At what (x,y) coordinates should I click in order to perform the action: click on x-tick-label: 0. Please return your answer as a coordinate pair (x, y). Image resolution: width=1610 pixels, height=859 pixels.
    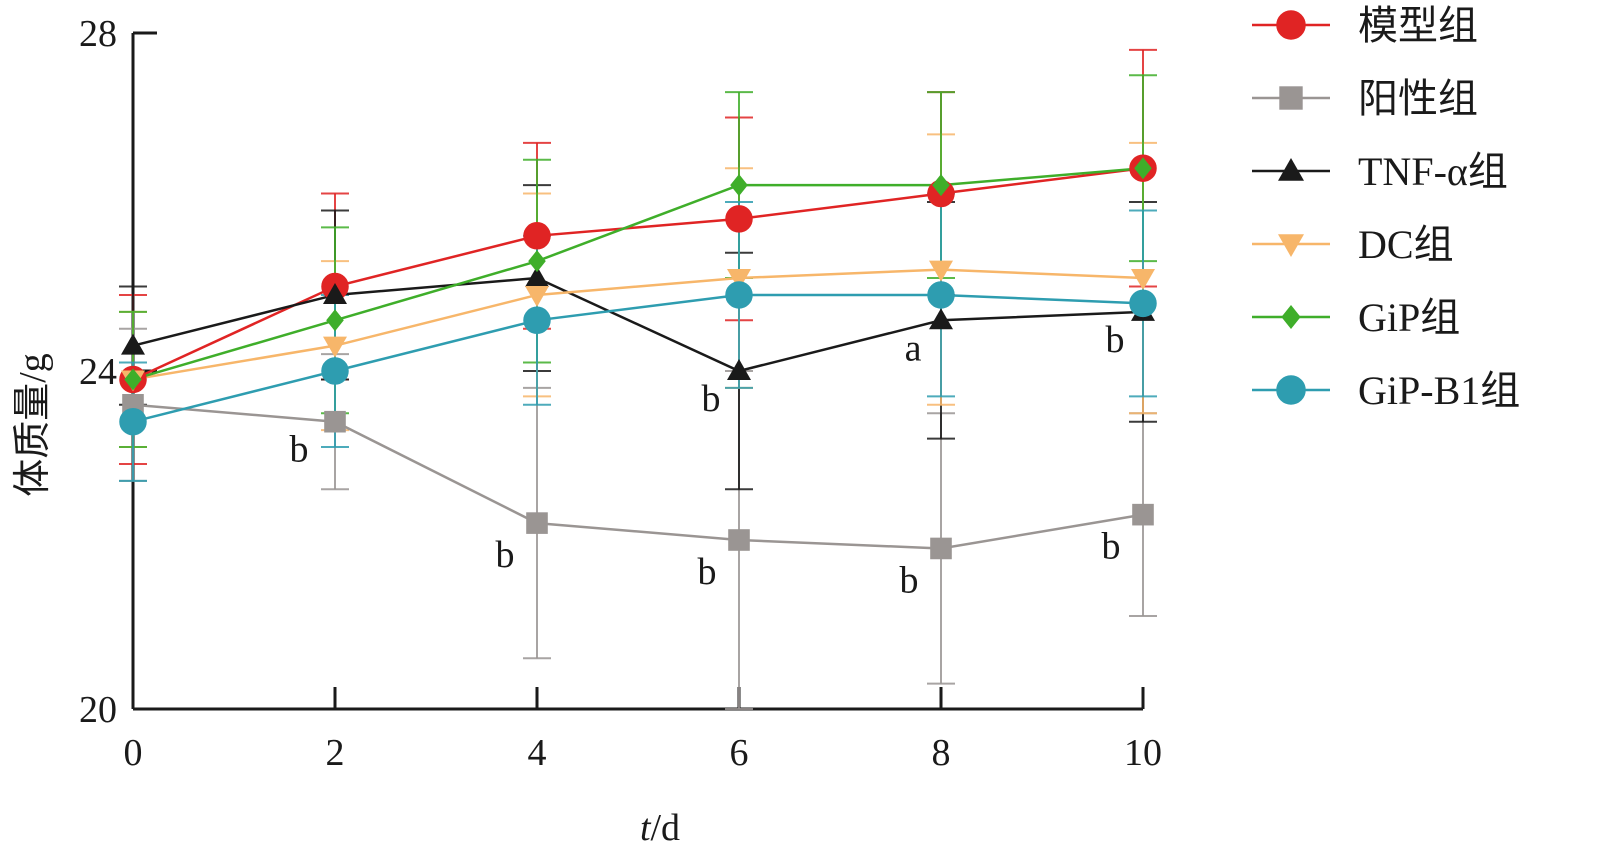
    Looking at the image, I should click on (133, 753).